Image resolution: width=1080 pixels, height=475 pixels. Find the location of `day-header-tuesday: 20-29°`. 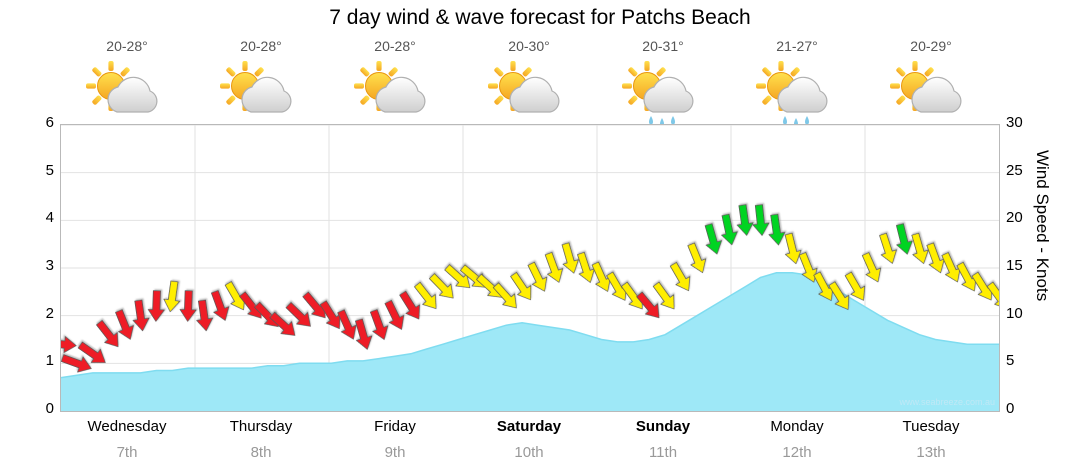

day-header-tuesday: 20-29° is located at coordinates (931, 78).